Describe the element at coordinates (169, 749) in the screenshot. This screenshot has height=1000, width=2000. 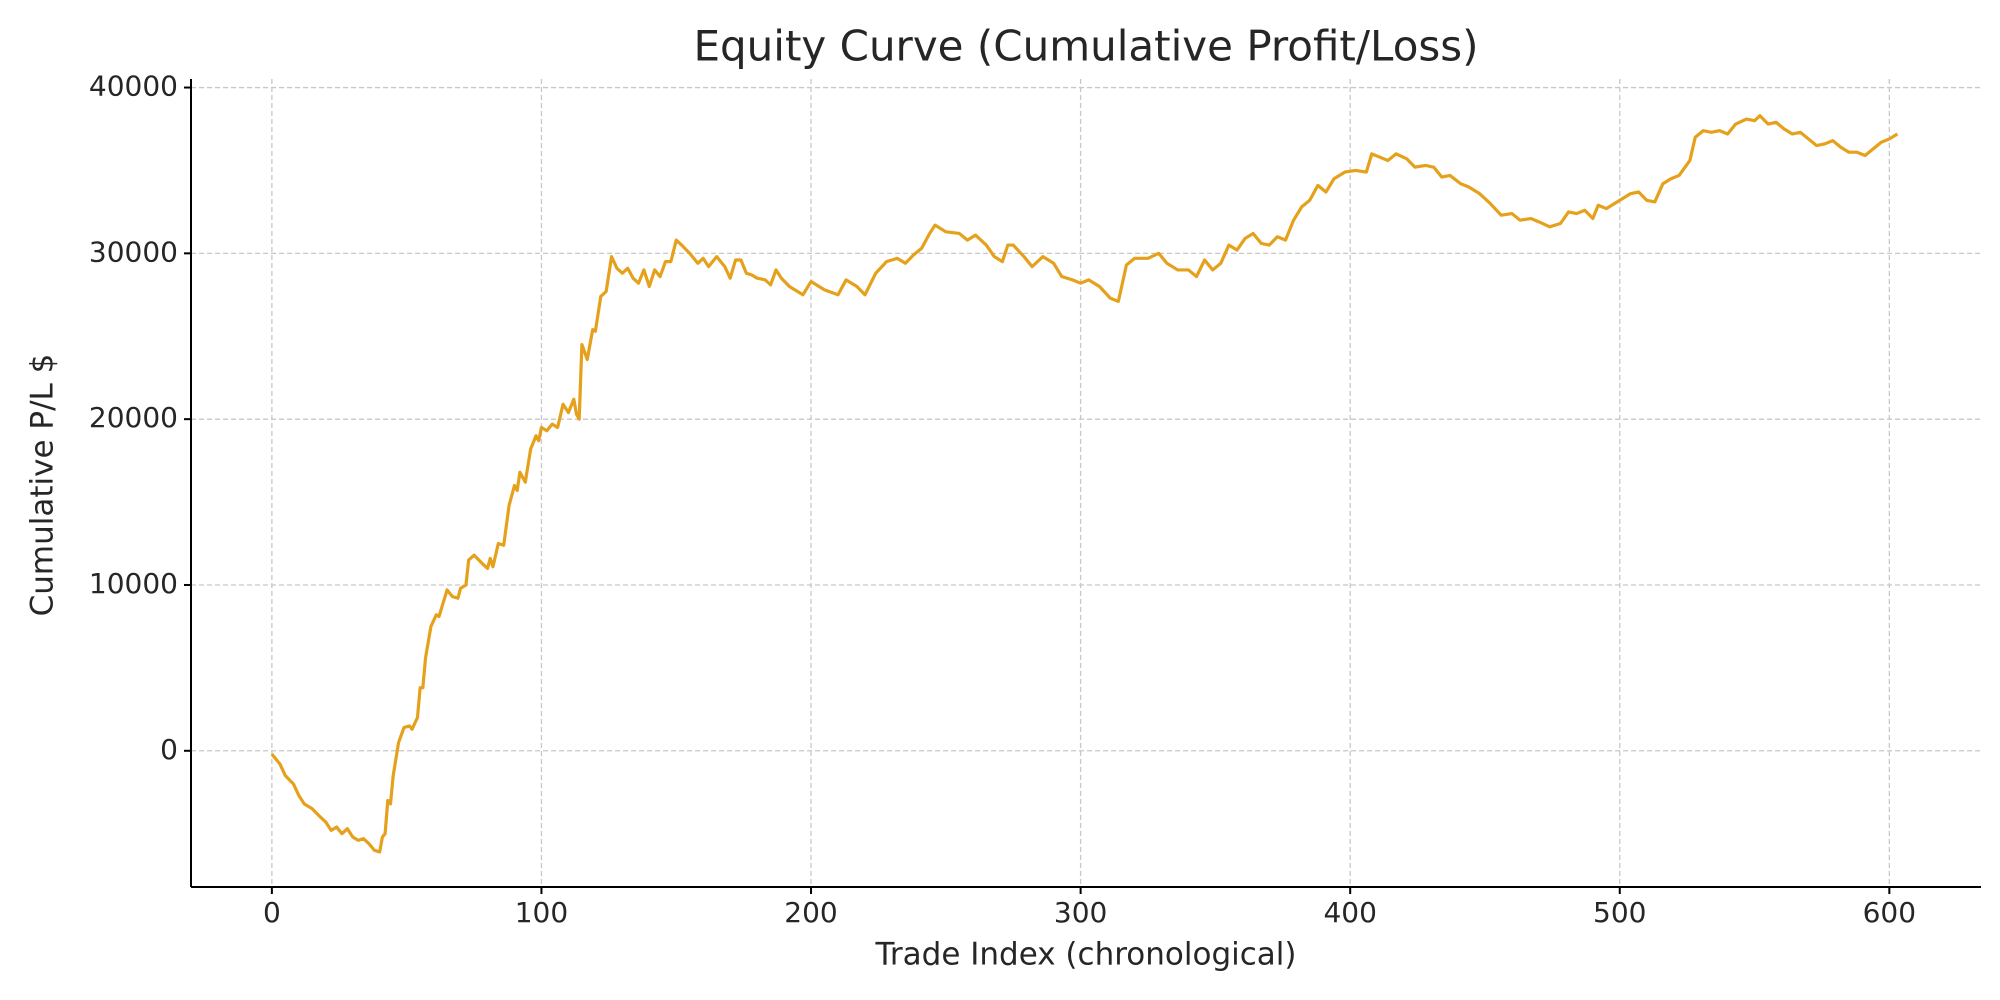
I see `y-tick-label: 0` at that location.